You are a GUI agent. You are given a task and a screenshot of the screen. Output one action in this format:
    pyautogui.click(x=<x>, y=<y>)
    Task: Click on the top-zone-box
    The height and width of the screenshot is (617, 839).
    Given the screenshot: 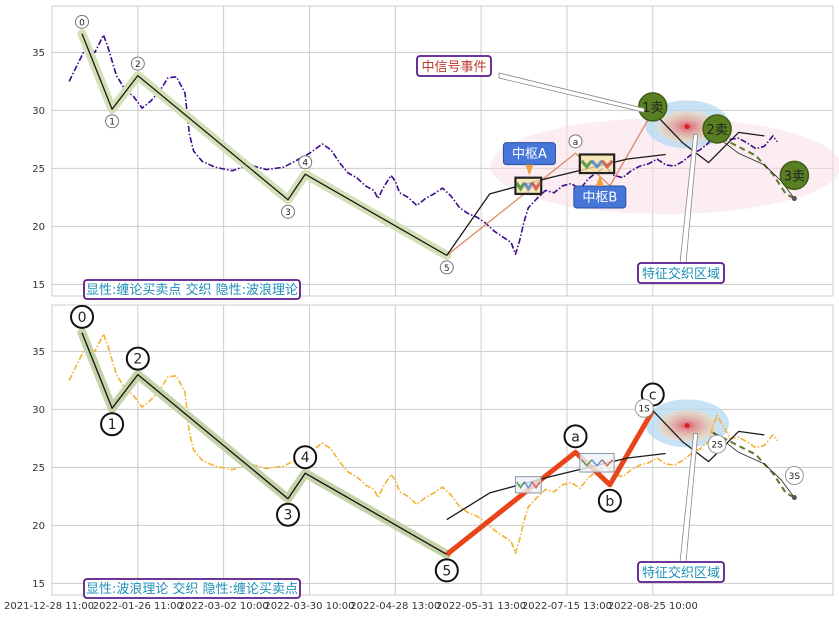 What is the action you would take?
    pyautogui.click(x=681, y=273)
    